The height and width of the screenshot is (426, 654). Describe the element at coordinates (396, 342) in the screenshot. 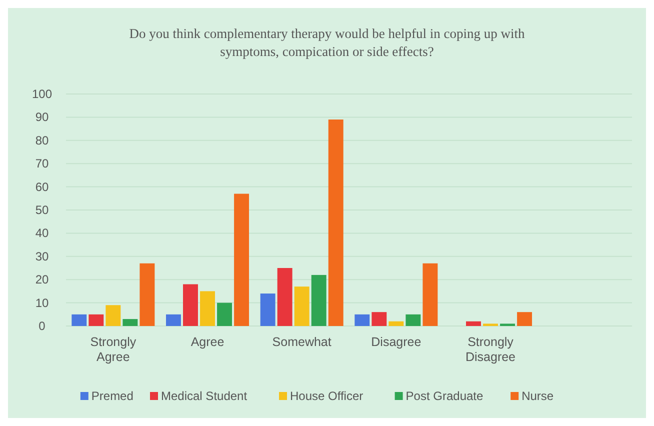

I see `x-tick-label: Disagree` at that location.